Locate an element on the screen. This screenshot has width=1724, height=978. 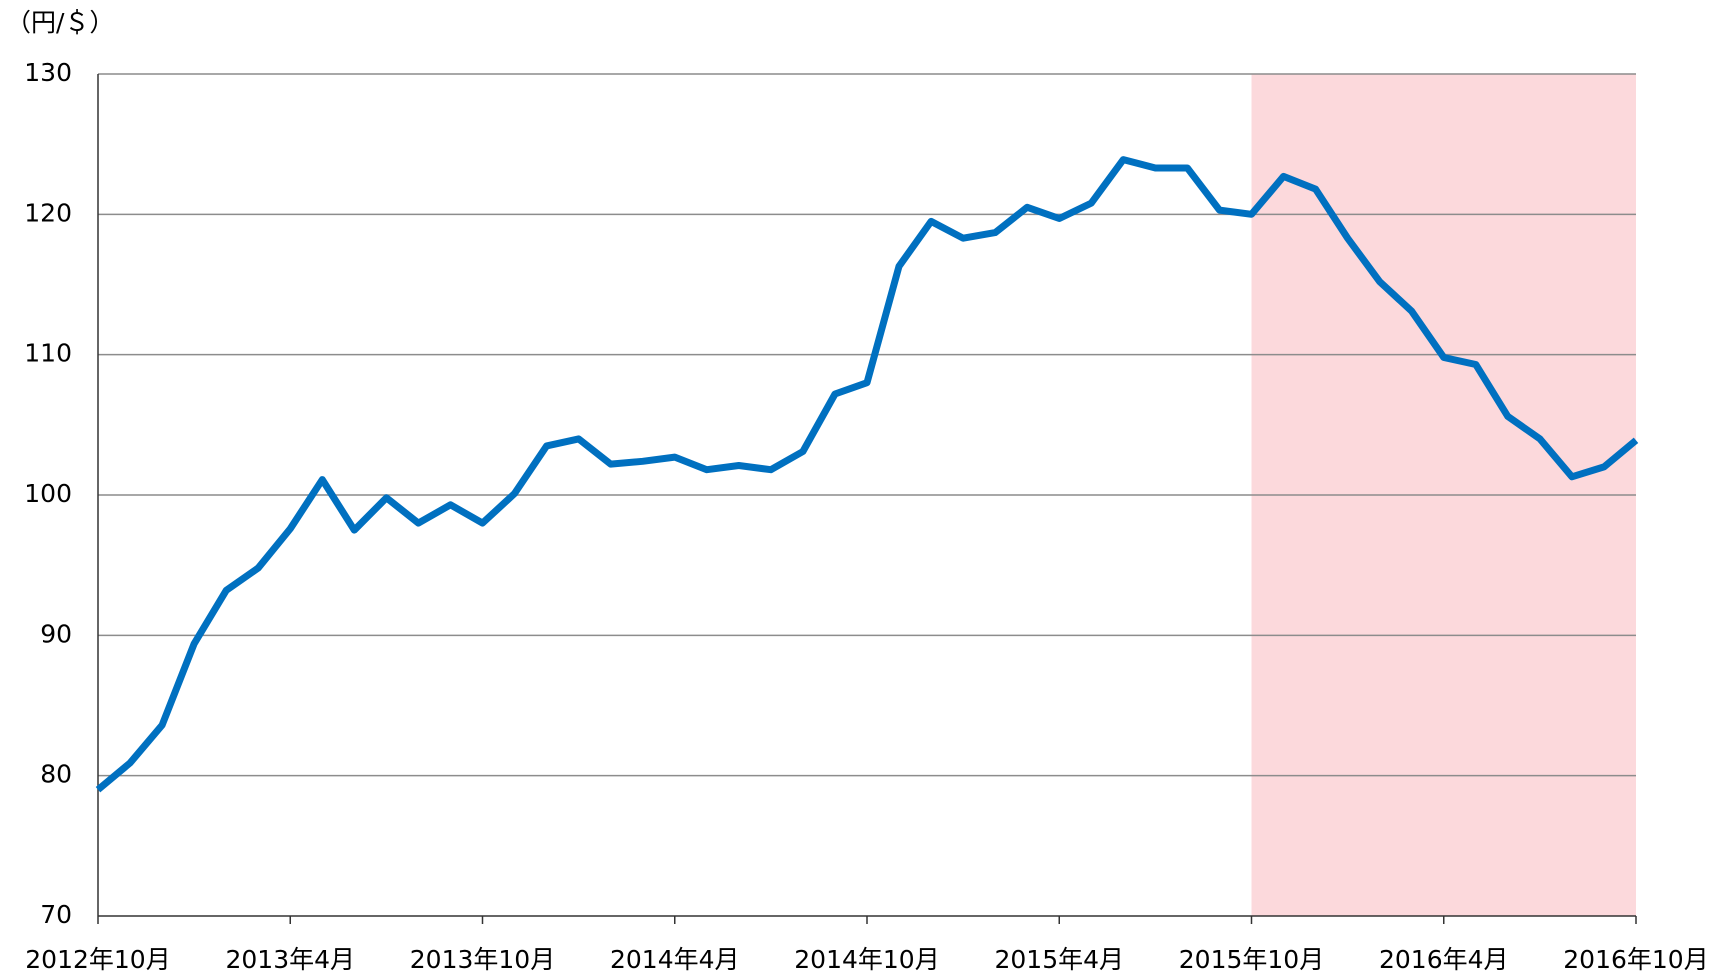
x-tick-label: 2013年4月 is located at coordinates (290, 959).